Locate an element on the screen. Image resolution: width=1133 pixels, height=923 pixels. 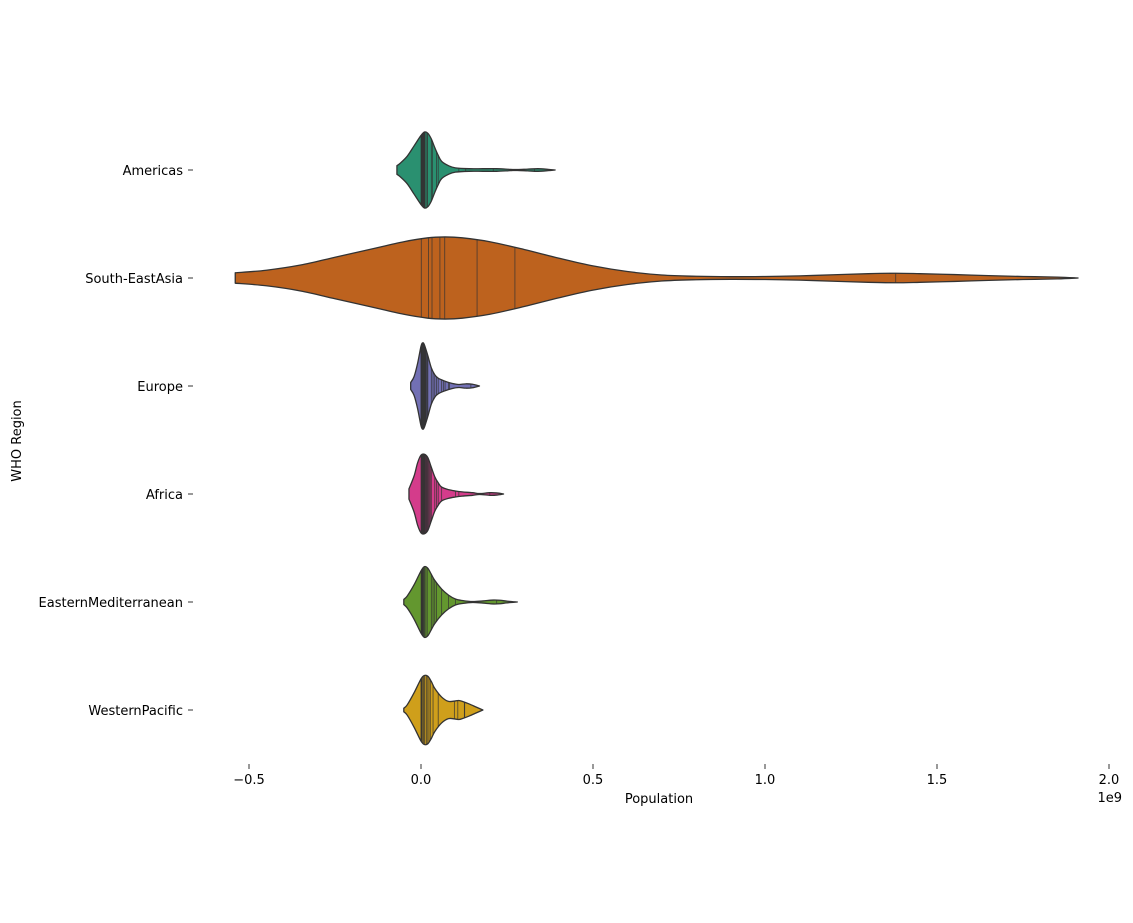
y-tick-label-5: WesternPacific is located at coordinates (135, 711).